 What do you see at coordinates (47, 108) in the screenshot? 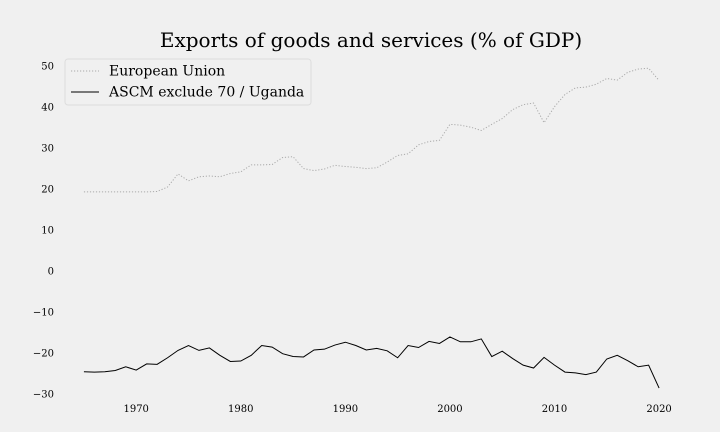
I see `y-tick-label: 40` at bounding box center [47, 108].